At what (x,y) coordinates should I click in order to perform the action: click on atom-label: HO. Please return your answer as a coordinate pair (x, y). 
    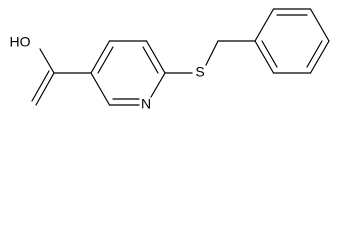
    Looking at the image, I should click on (20, 42).